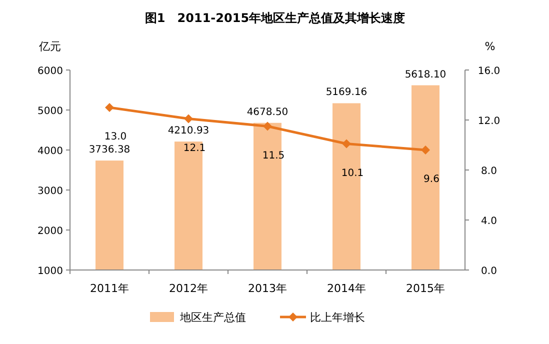 Image resolution: width=549 pixels, height=344 pixels. What do you see at coordinates (50, 231) in the screenshot?
I see `y-tick-label: 2000` at bounding box center [50, 231].